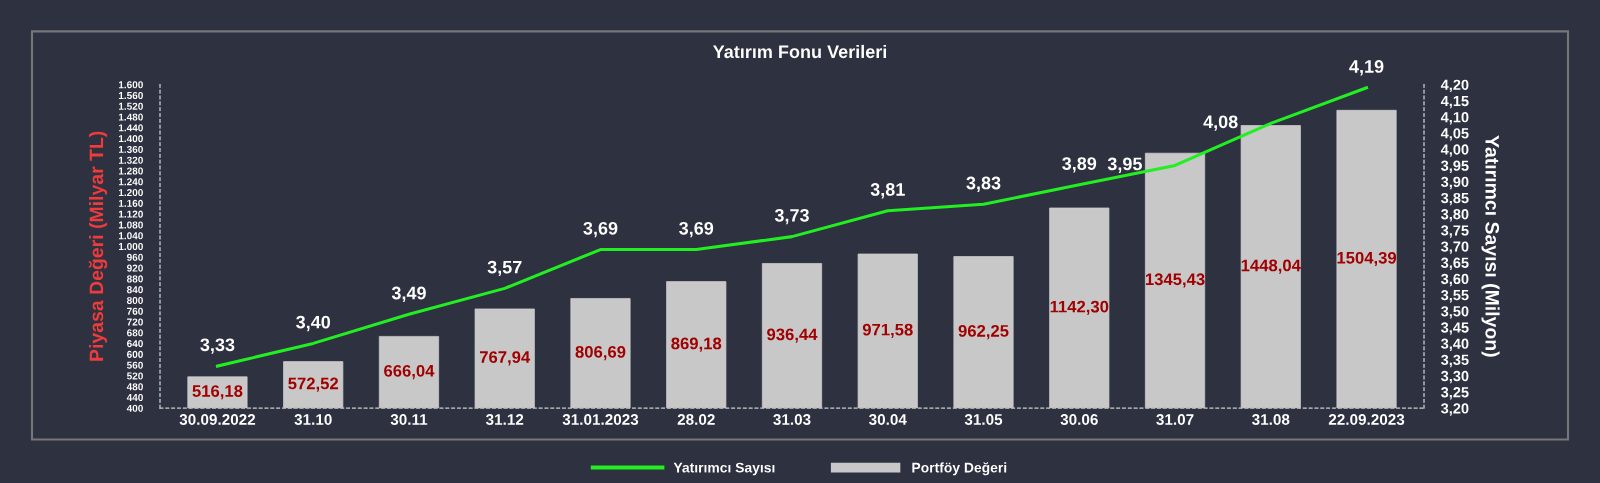 Image resolution: width=1600 pixels, height=483 pixels. I want to click on x-tick-label: 31.05, so click(983, 419).